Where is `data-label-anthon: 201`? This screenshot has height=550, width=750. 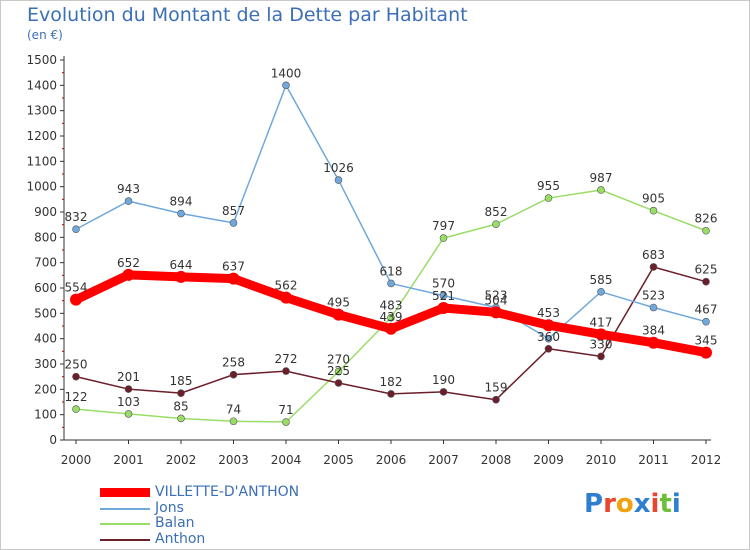
data-label-anthon: 201 is located at coordinates (128, 377).